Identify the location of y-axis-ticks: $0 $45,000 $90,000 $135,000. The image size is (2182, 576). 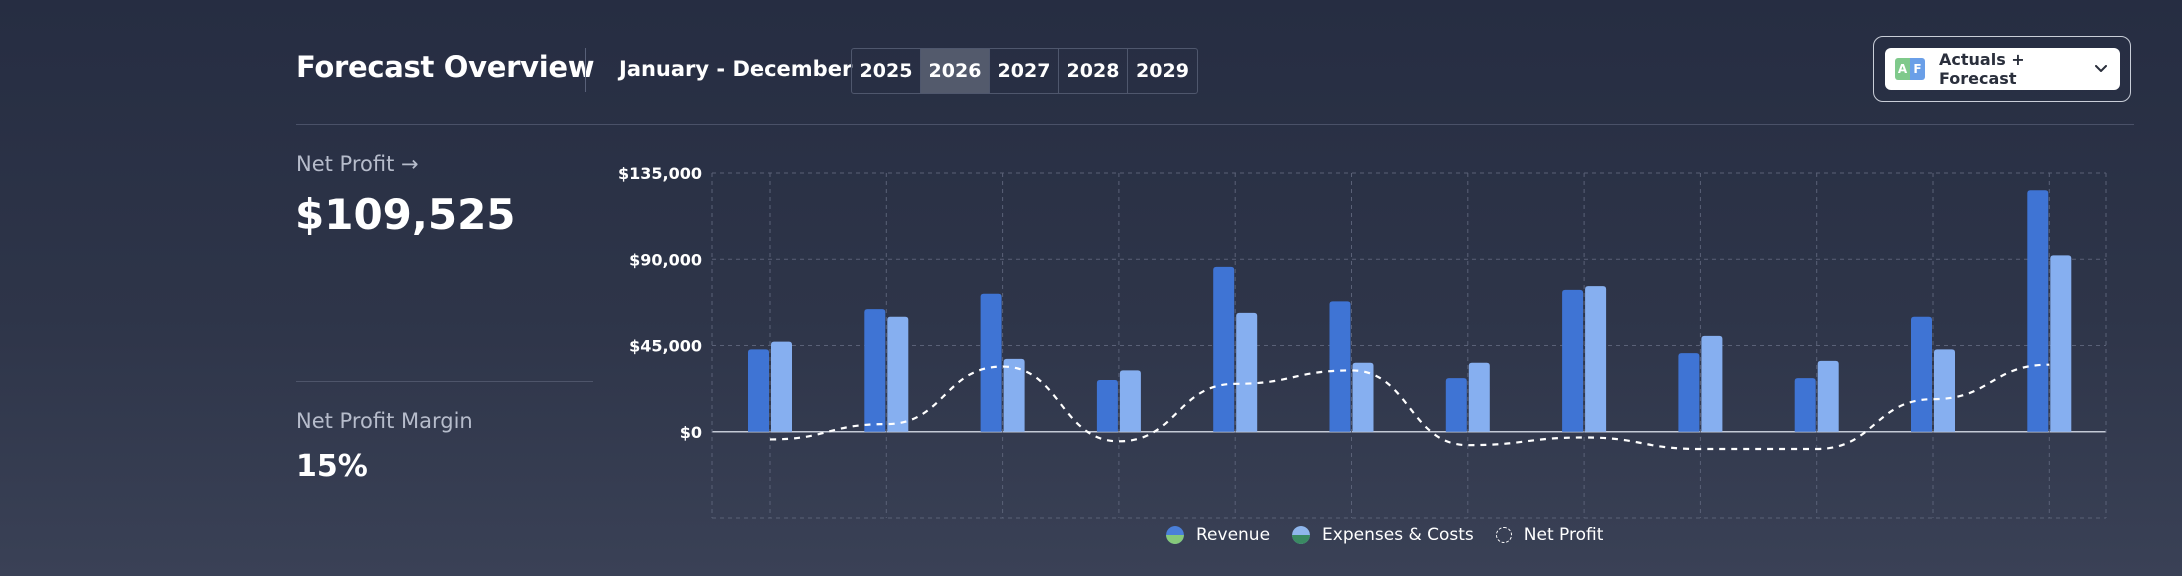
(660, 303).